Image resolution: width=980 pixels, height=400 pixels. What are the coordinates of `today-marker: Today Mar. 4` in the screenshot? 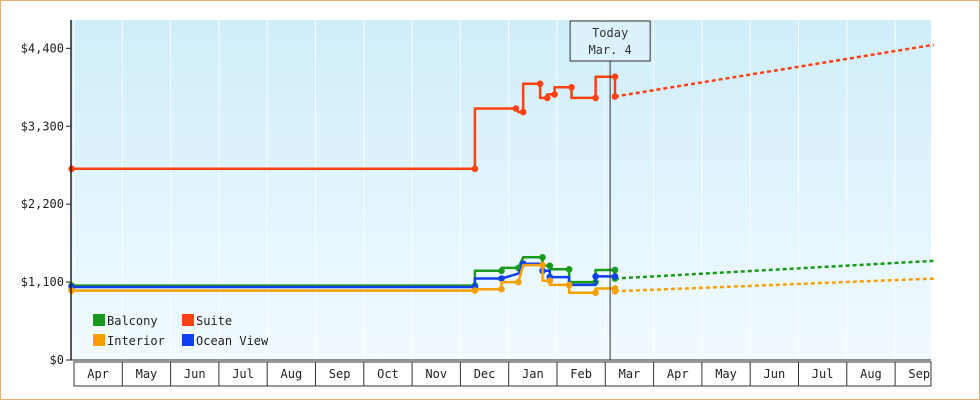 It's located at (610, 190).